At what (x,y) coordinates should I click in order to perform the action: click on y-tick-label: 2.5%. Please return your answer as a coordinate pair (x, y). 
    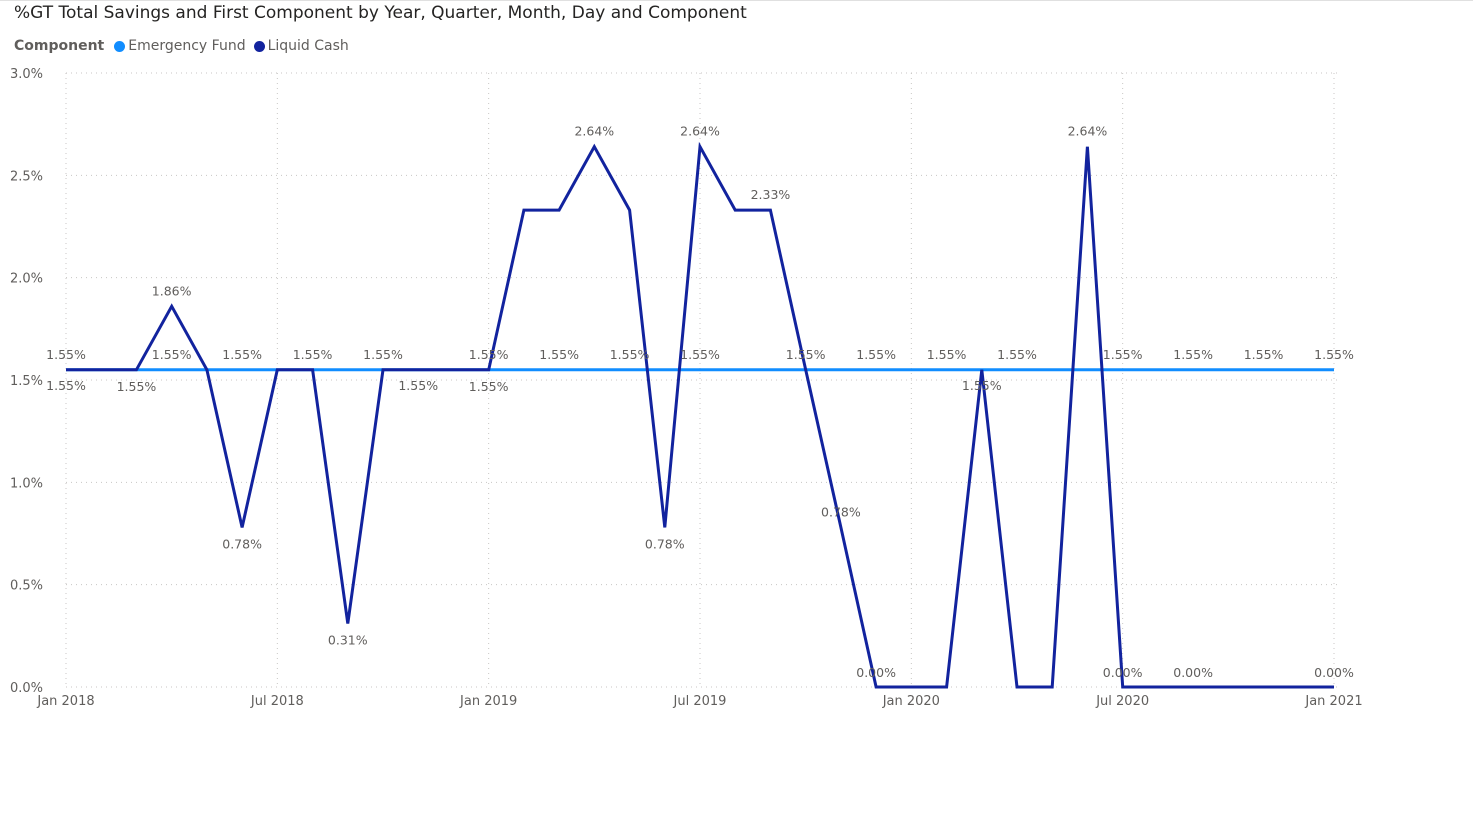
    Looking at the image, I should click on (26, 176).